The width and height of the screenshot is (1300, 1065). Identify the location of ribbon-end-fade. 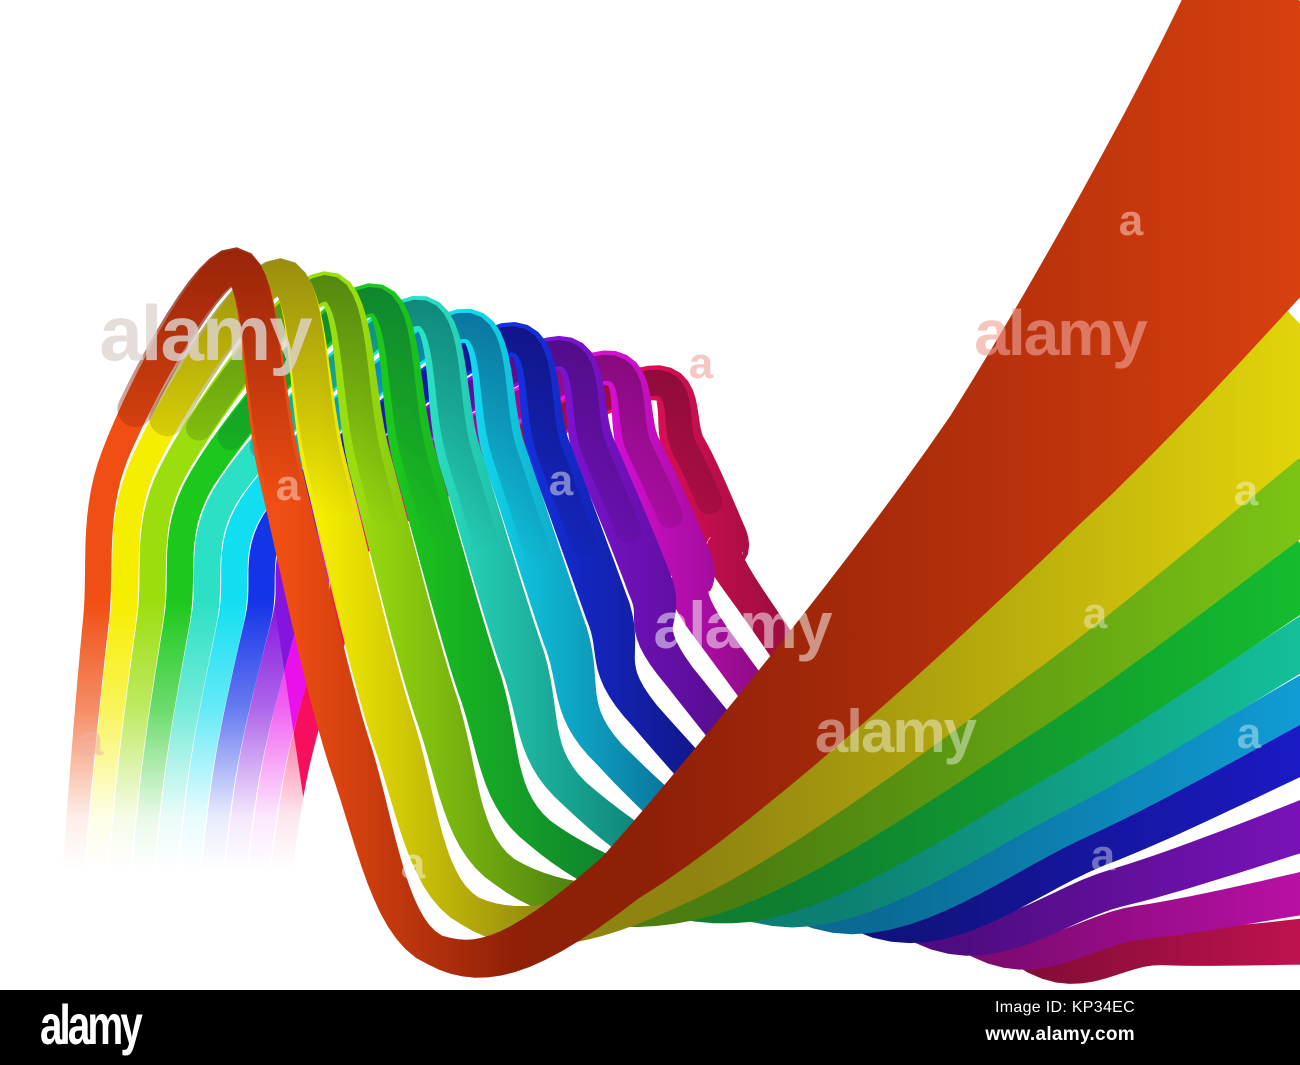
(161, 748).